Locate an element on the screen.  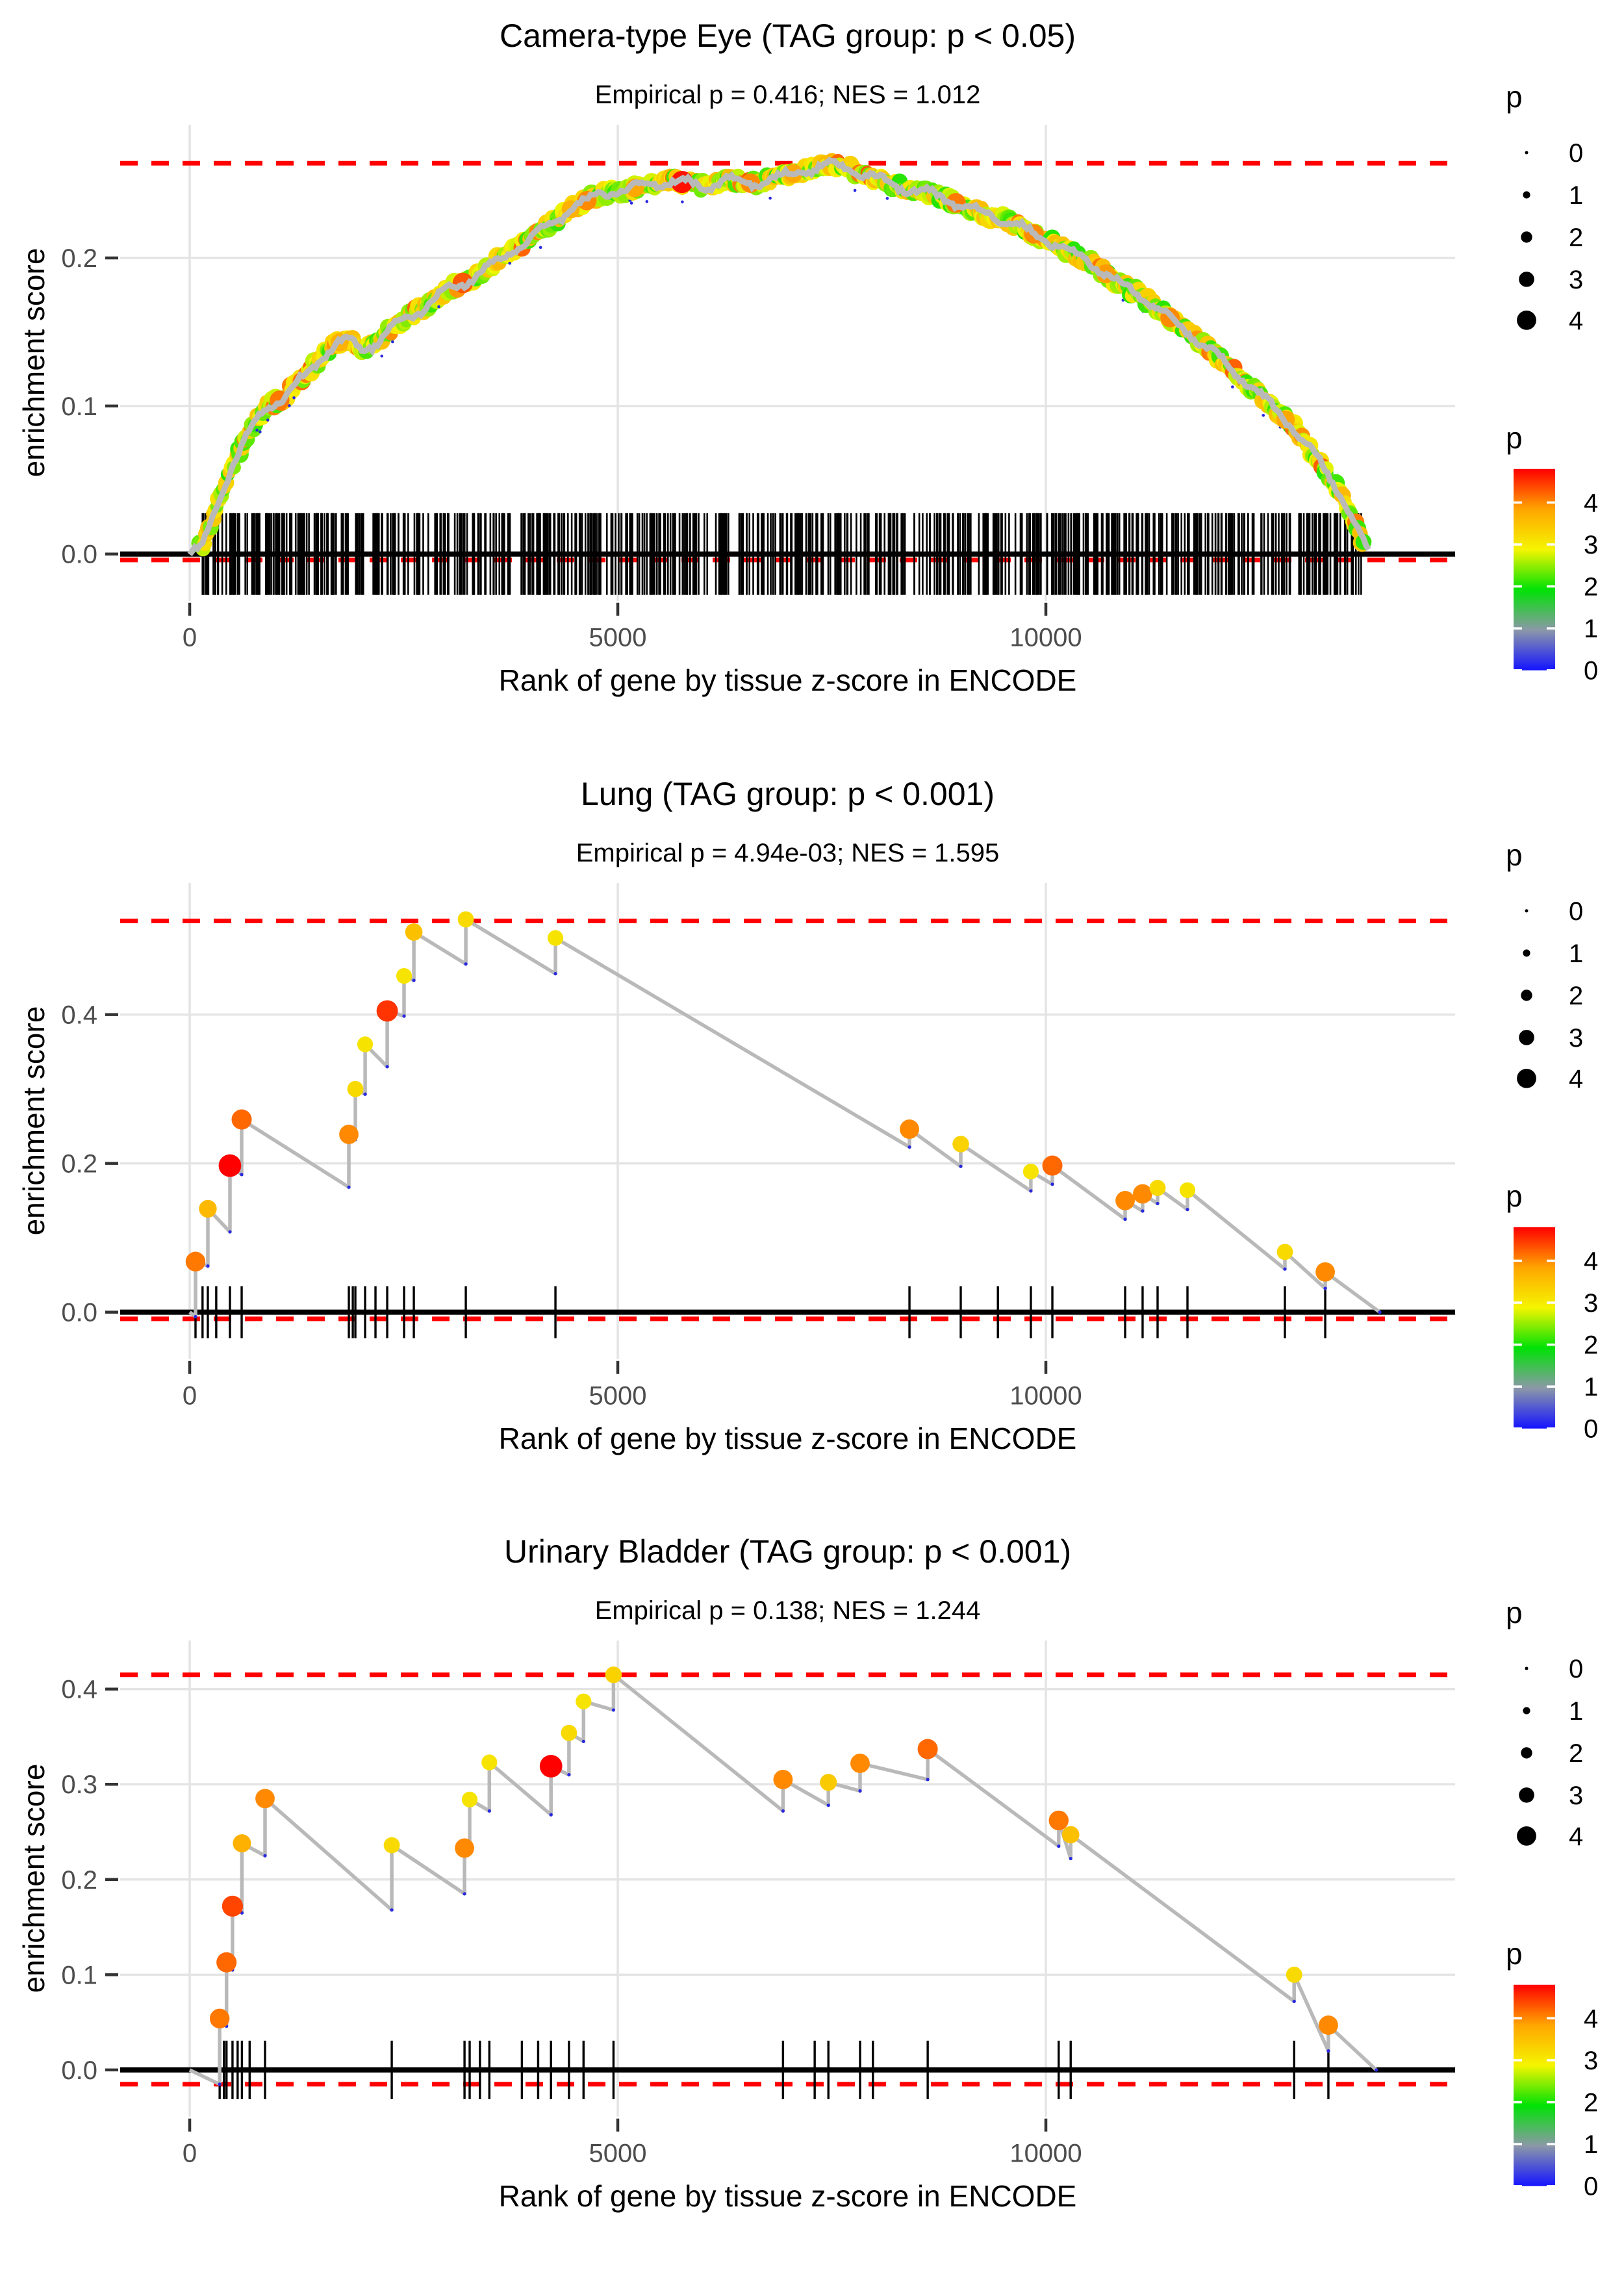
panel-subtitle: Empirical p = 4.94e-03; NES = 1.595 is located at coordinates (788, 852).